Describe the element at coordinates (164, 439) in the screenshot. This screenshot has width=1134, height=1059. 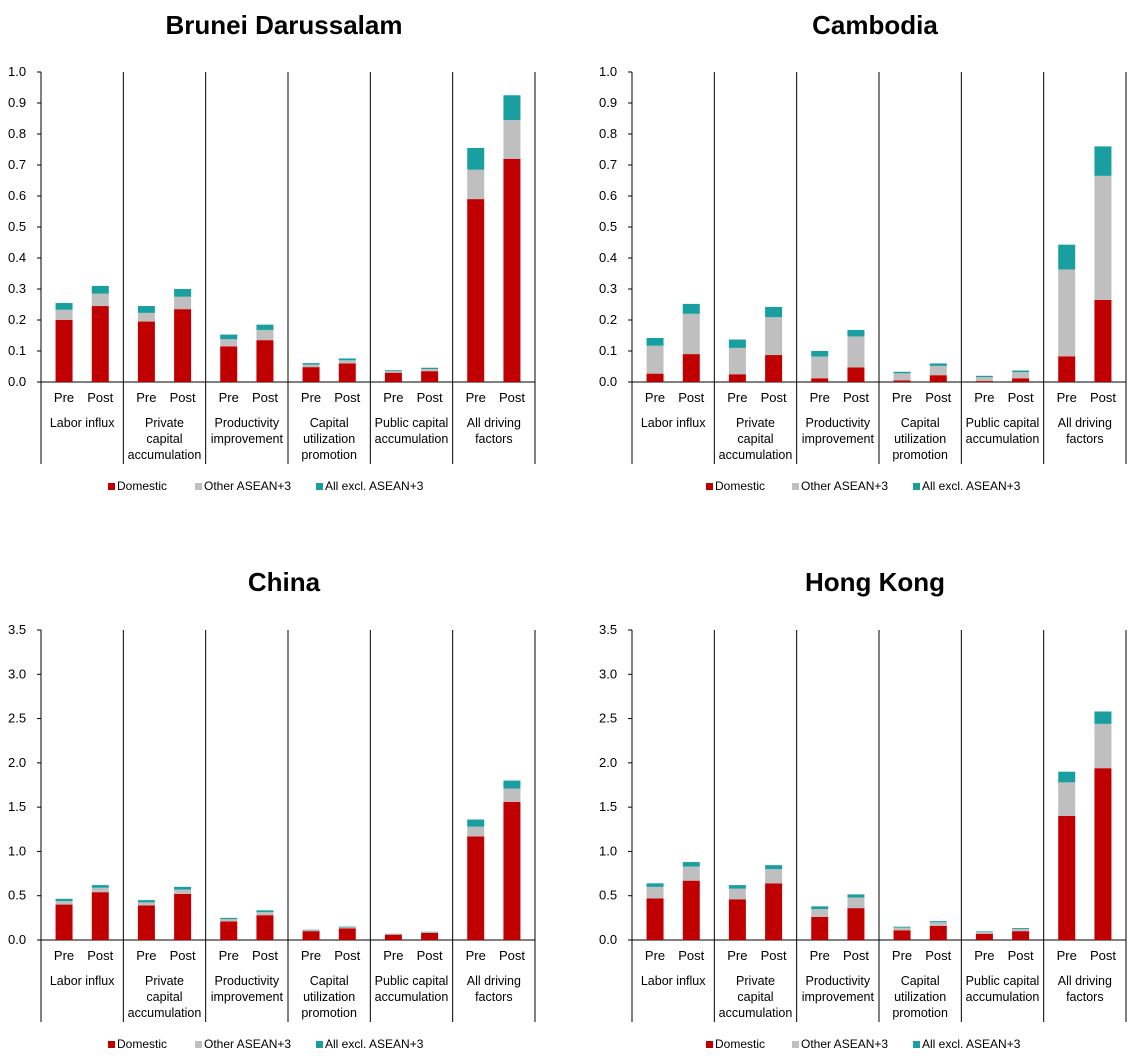
I see `x-group-label: capital` at that location.